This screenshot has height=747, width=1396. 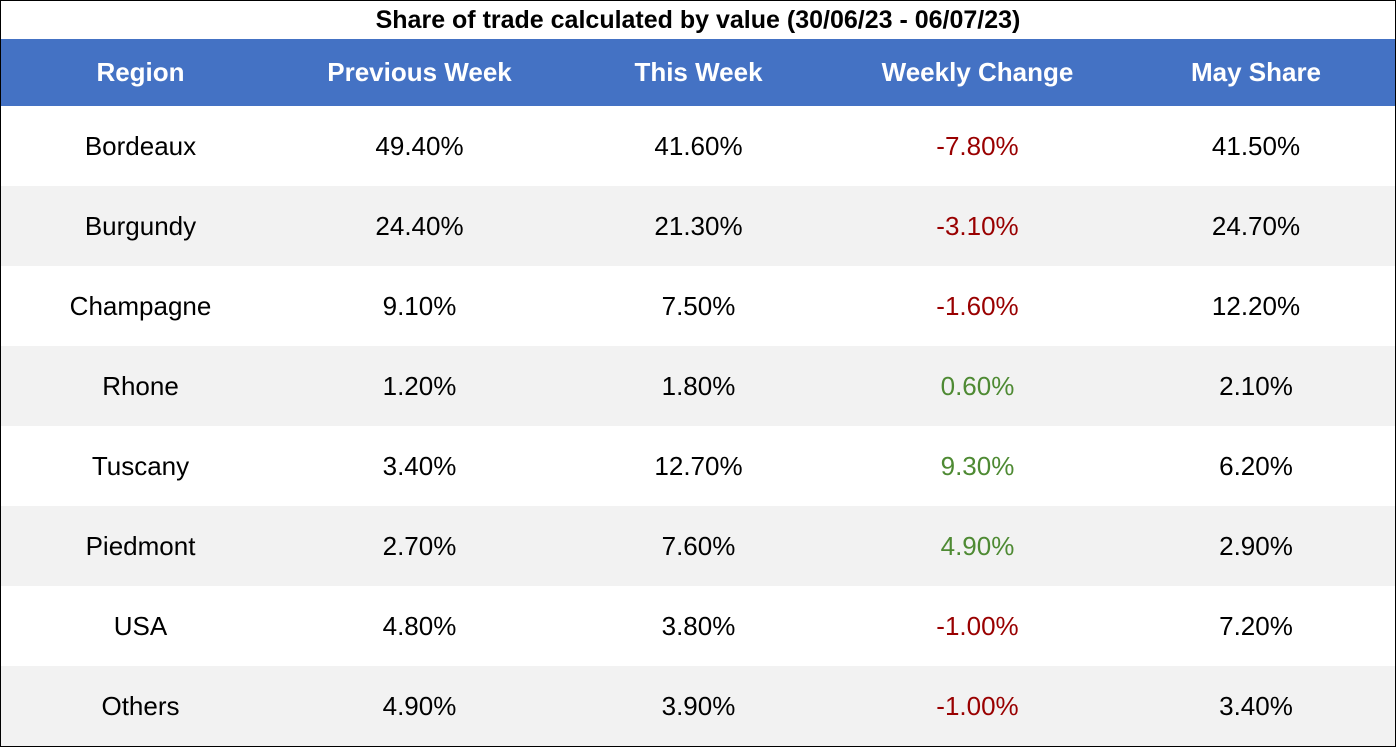 What do you see at coordinates (140, 72) in the screenshot?
I see `header-region: Region` at bounding box center [140, 72].